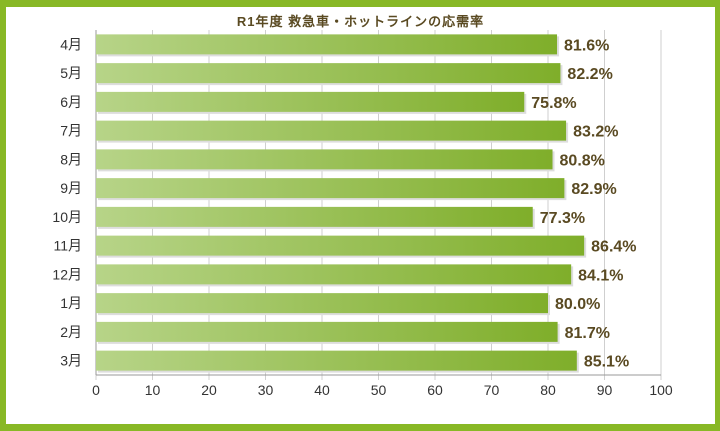 This screenshot has width=720, height=431. What do you see at coordinates (209, 390) in the screenshot?
I see `x-tick-label: 20` at bounding box center [209, 390].